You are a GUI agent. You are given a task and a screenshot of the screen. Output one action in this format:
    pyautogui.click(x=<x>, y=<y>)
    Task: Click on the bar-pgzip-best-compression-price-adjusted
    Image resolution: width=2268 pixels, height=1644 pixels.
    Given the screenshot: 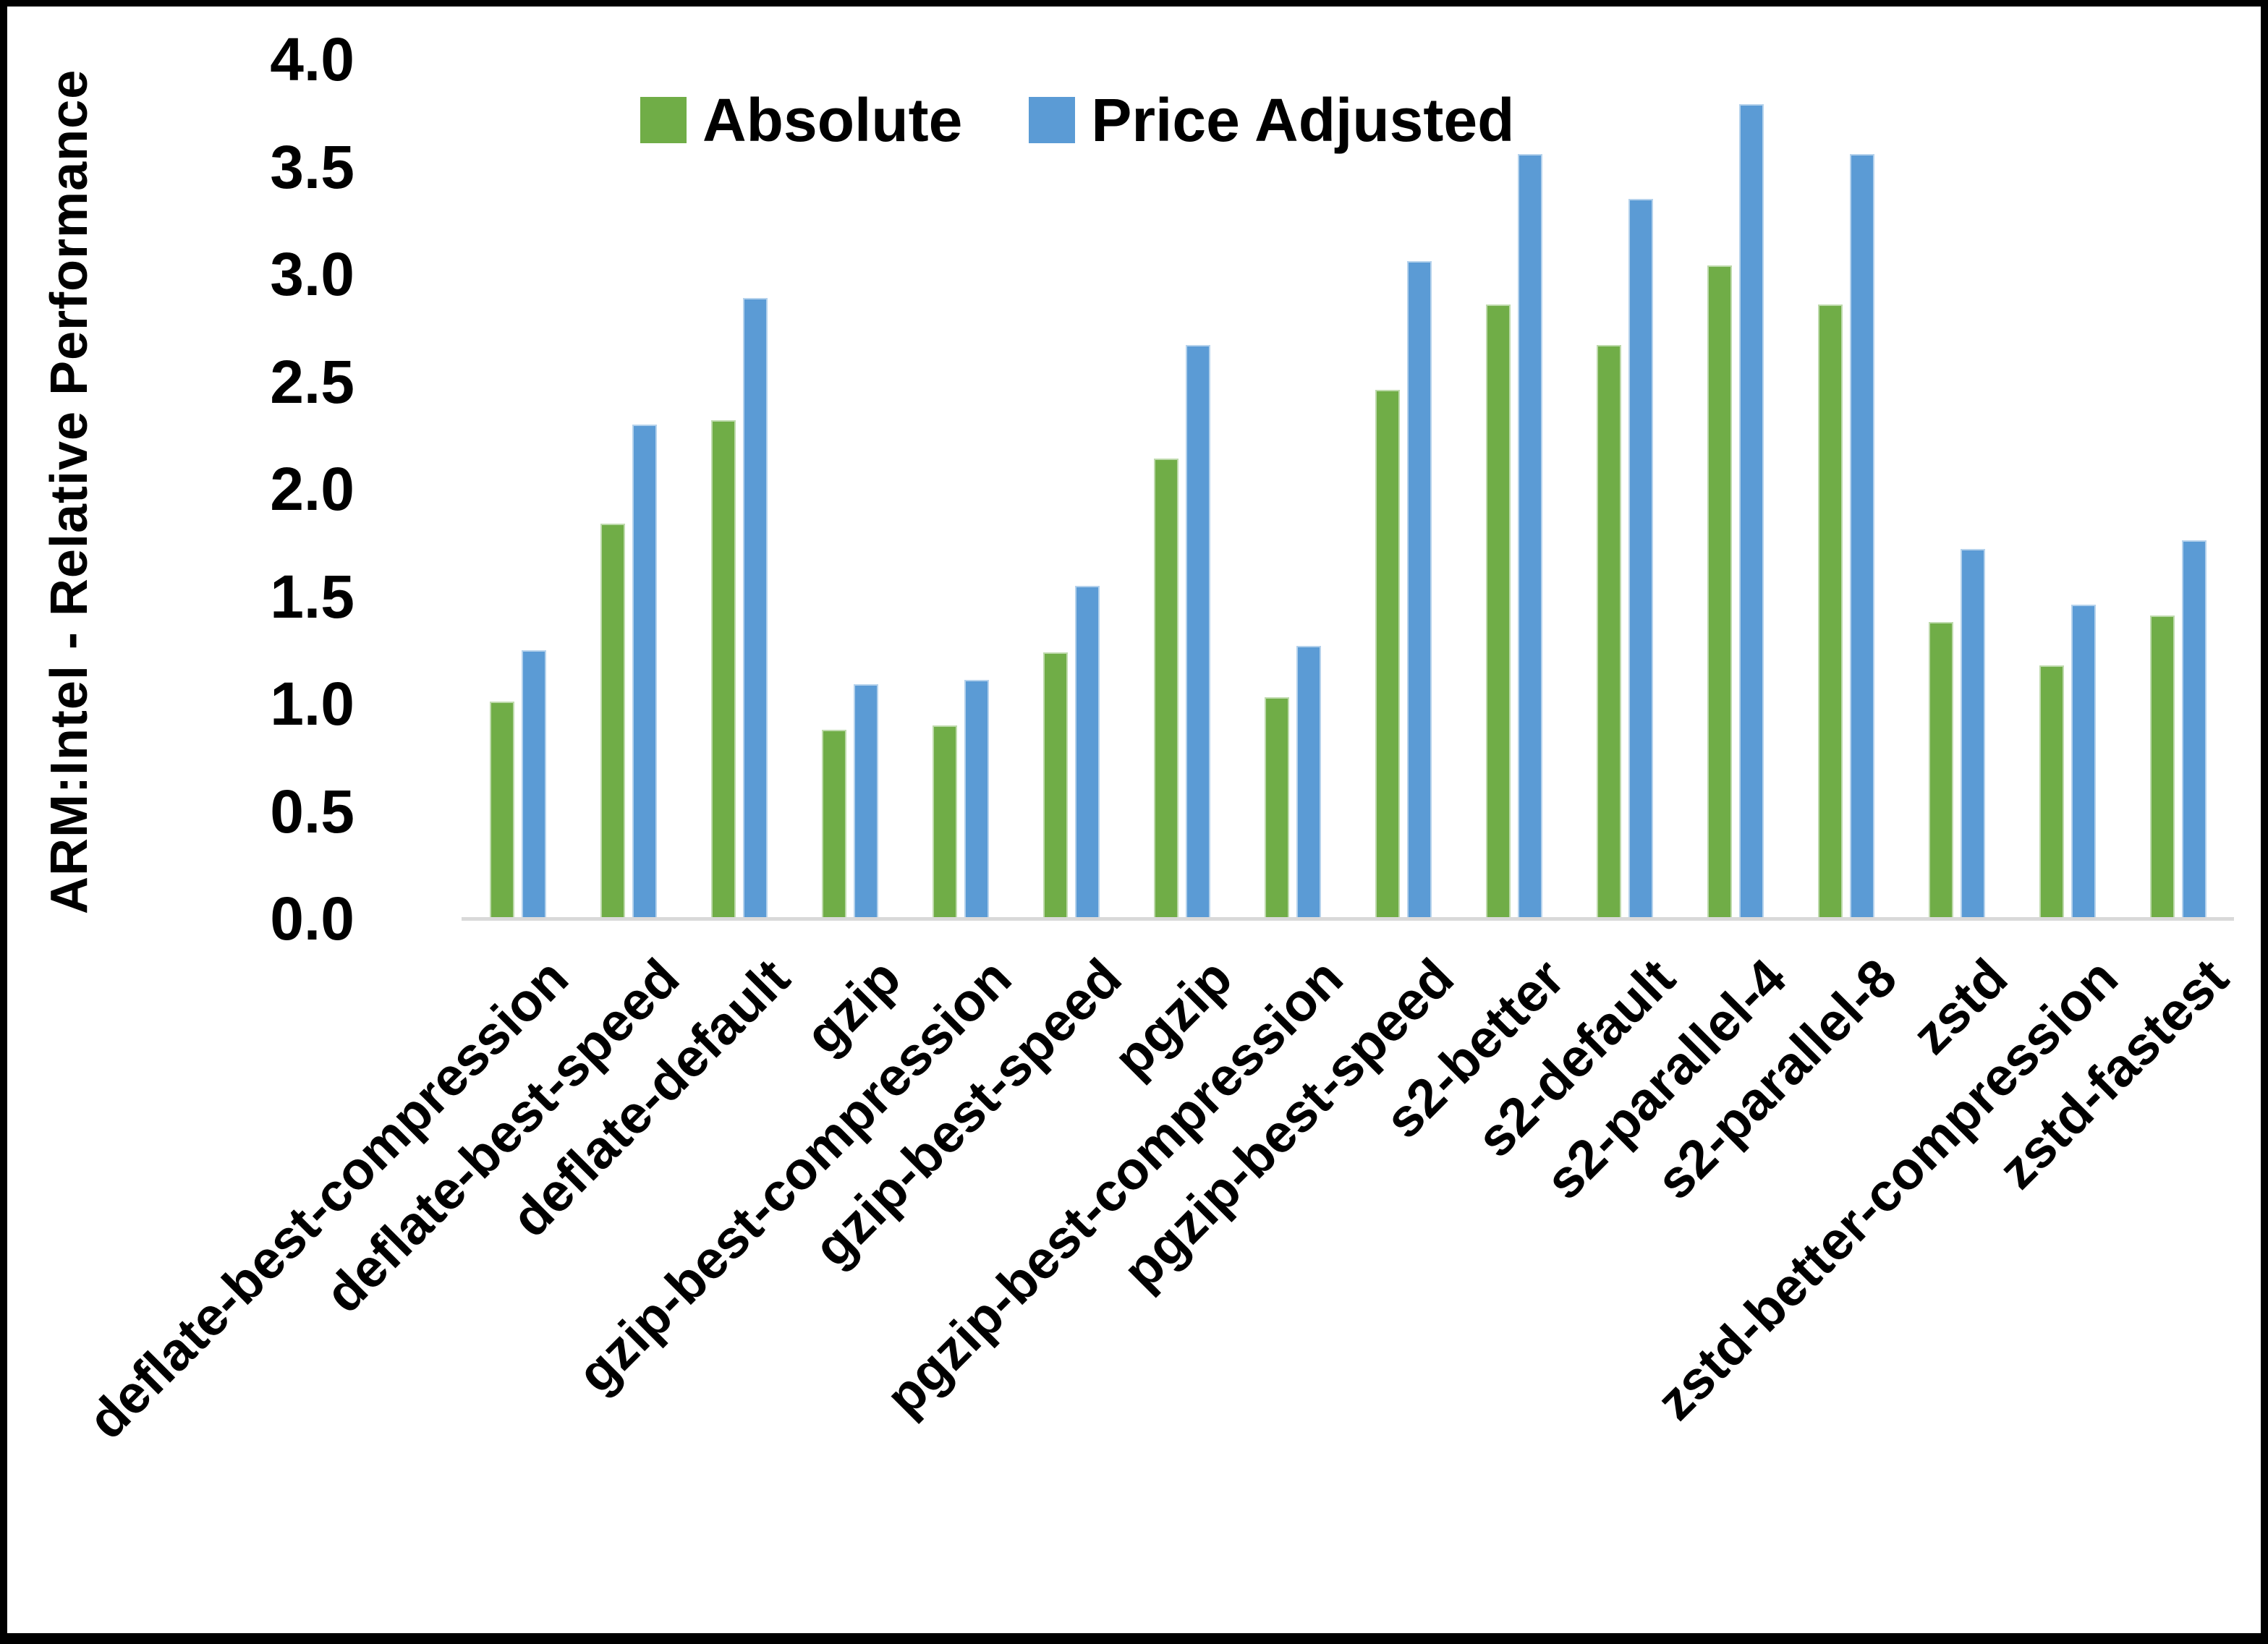 What is the action you would take?
    pyautogui.click(x=1308, y=782)
    